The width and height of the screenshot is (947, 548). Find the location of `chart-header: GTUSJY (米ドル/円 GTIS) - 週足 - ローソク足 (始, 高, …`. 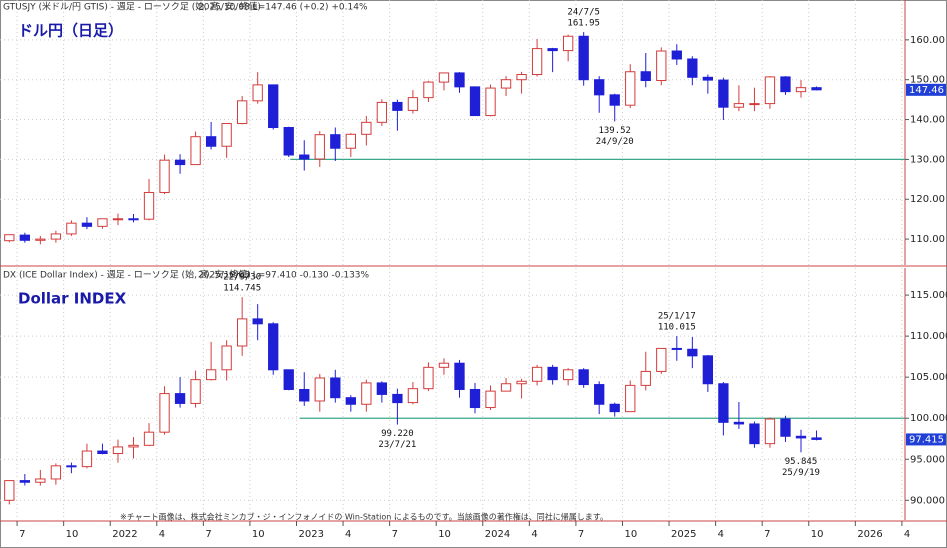

chart-header: GTUSJY (米ドル/円 GTIS) - 週足 - ローソク足 (始, 高, … is located at coordinates (132, 7).